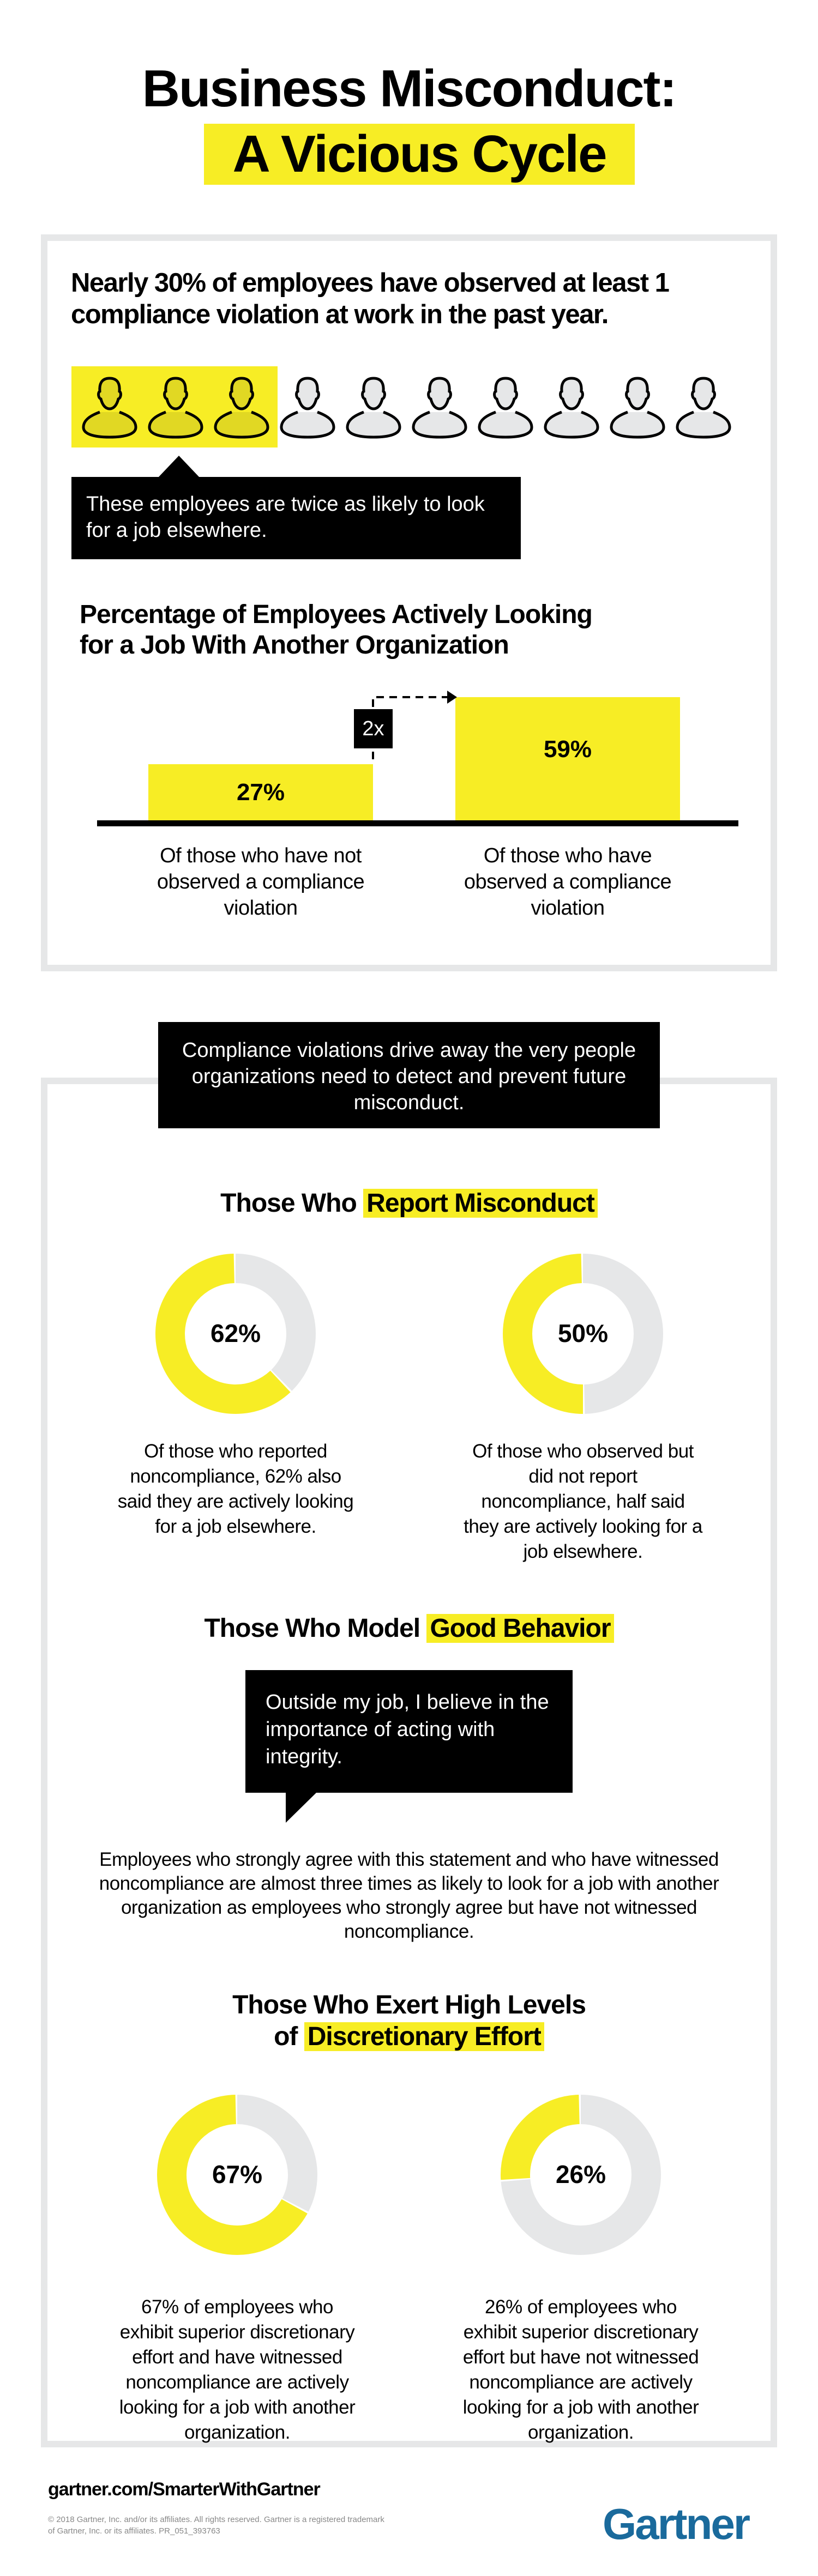  I want to click on bar: 59%, so click(567, 758).